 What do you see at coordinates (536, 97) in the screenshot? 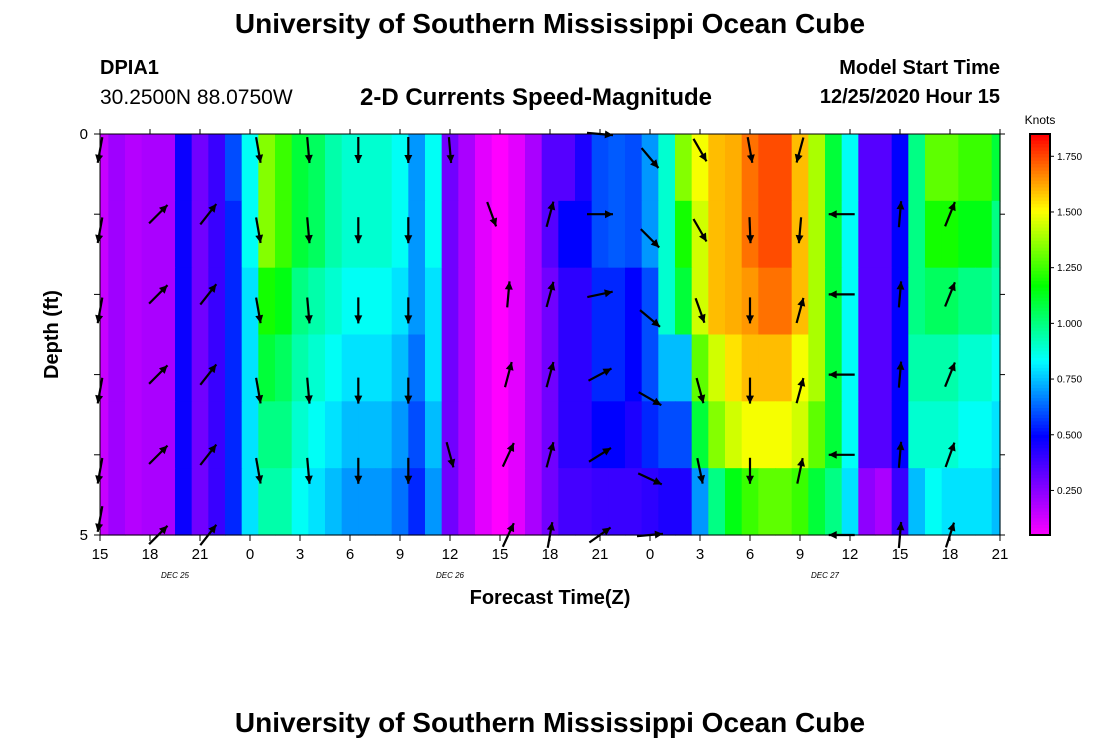
I see `plot-title: 2-D Currents Speed-Magnitude` at bounding box center [536, 97].